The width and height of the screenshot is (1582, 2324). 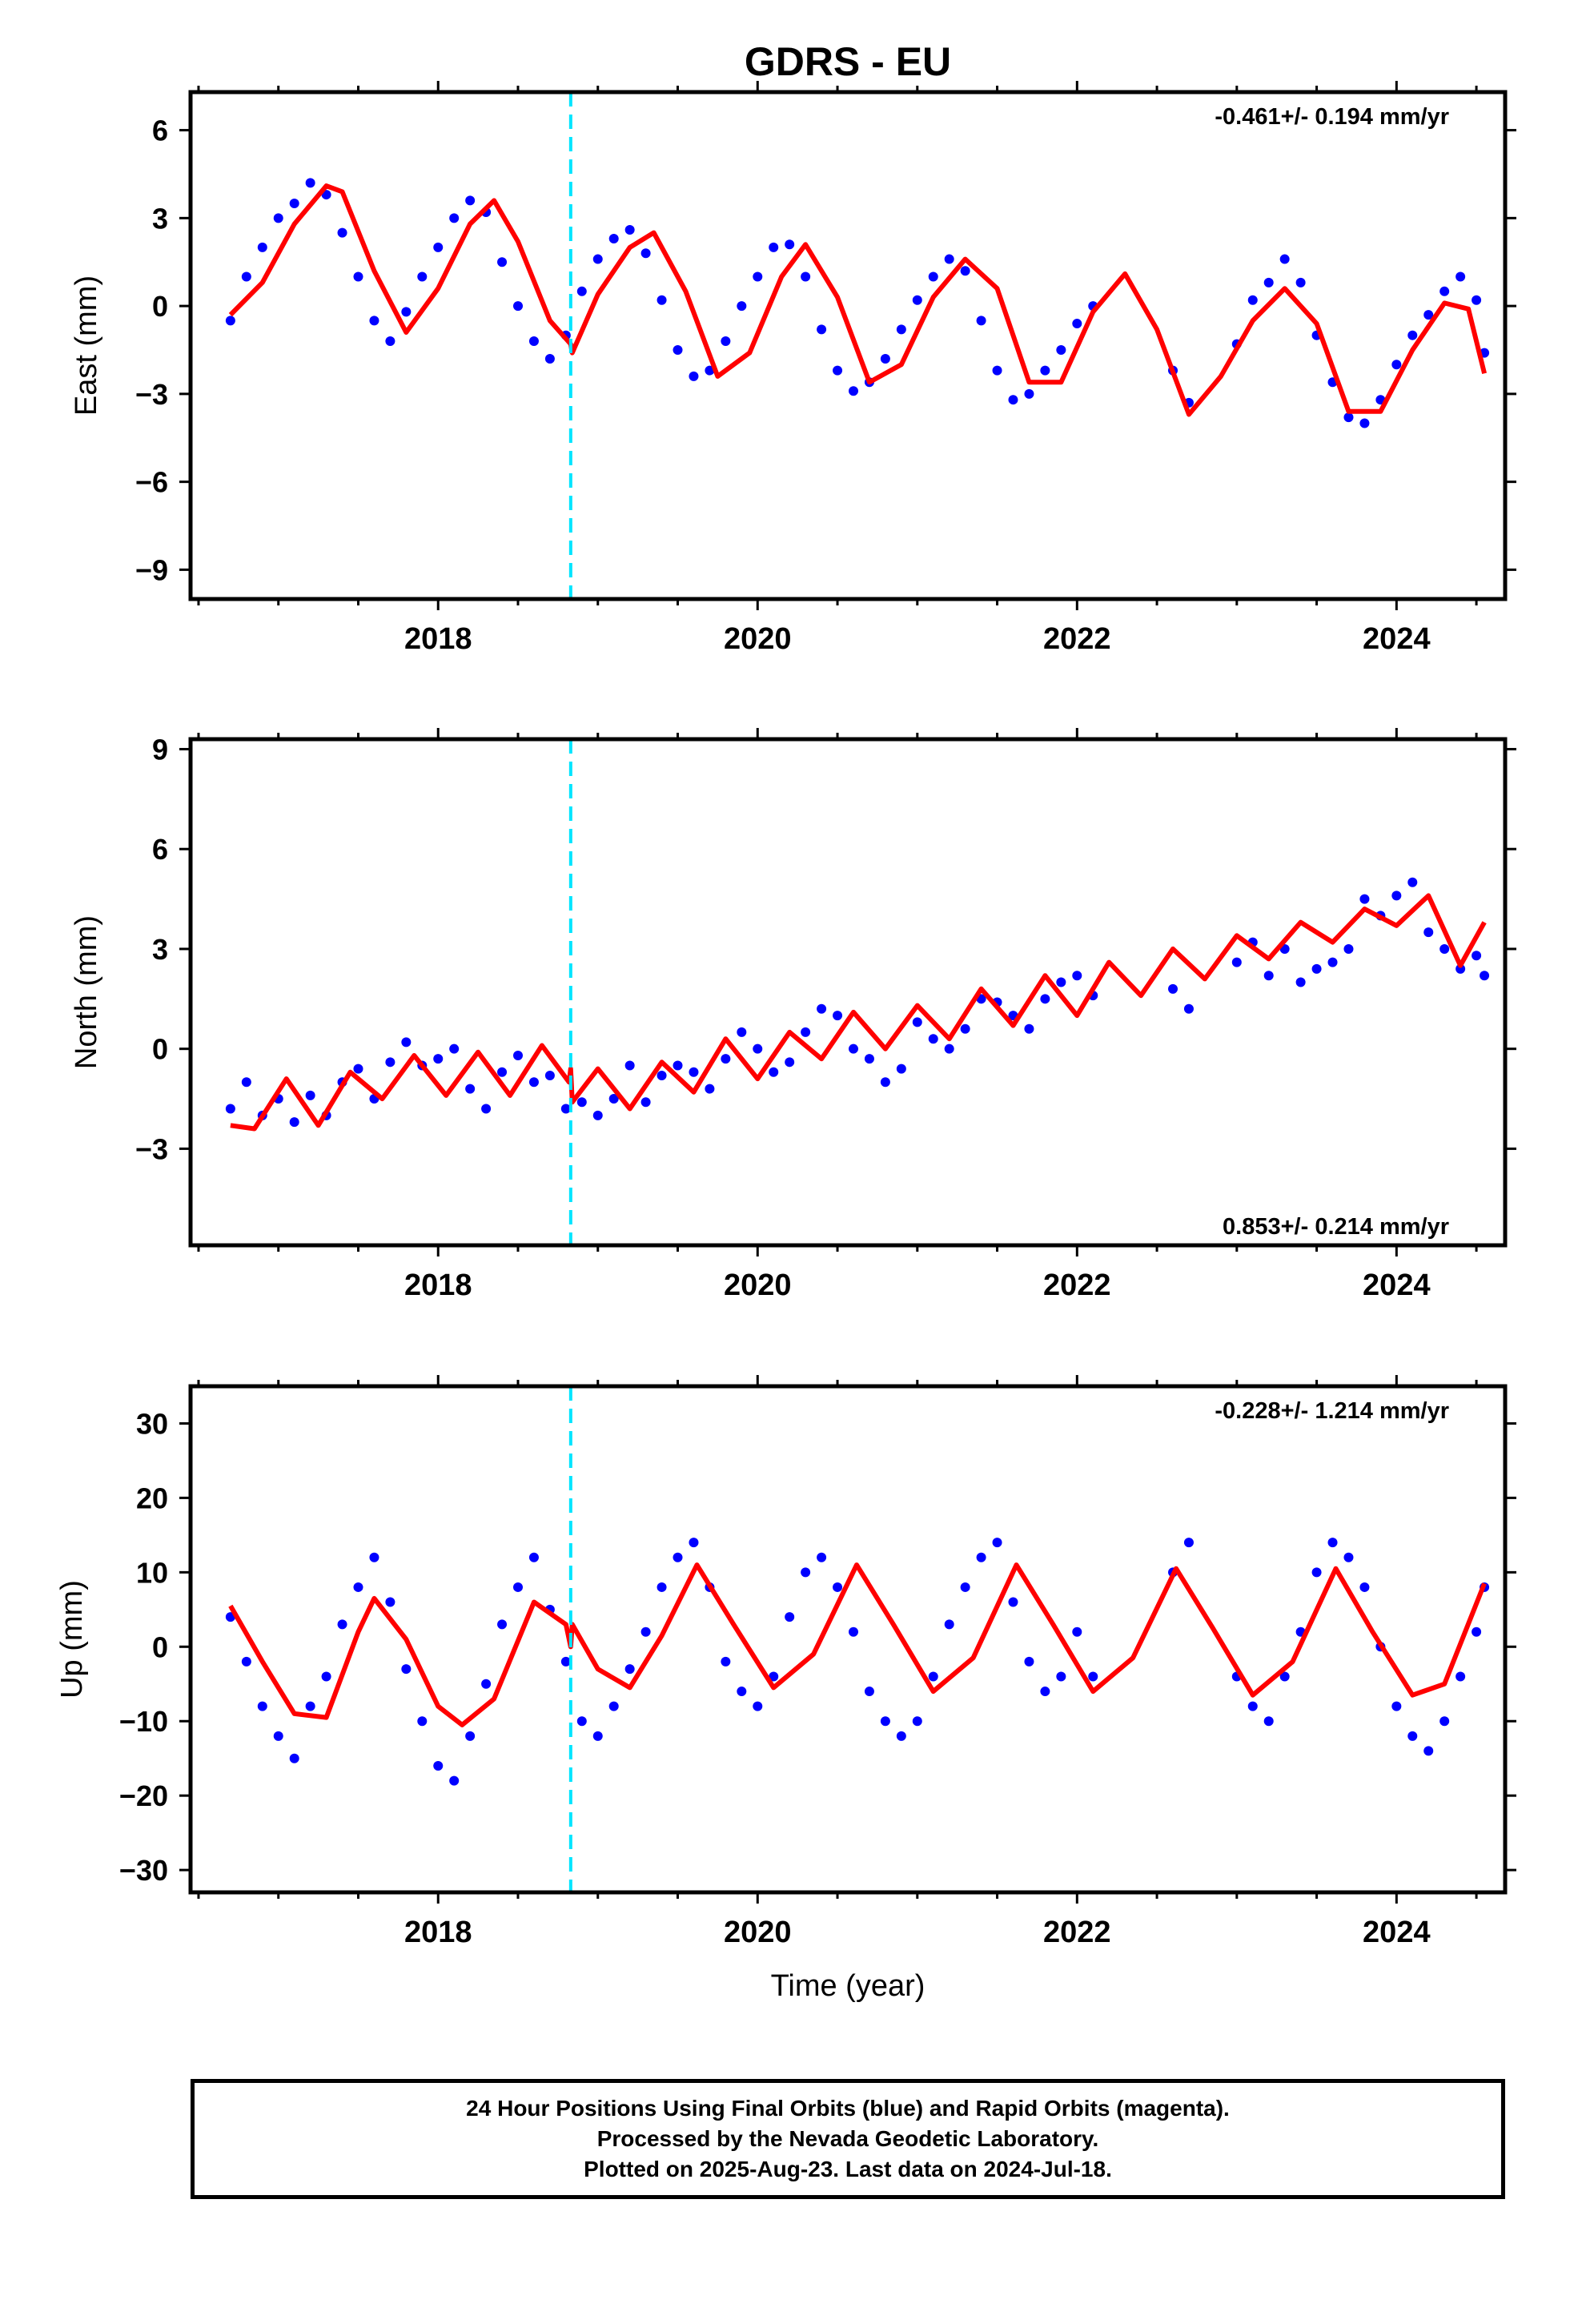 What do you see at coordinates (160, 850) in the screenshot?
I see `y-tick-label: 6` at bounding box center [160, 850].